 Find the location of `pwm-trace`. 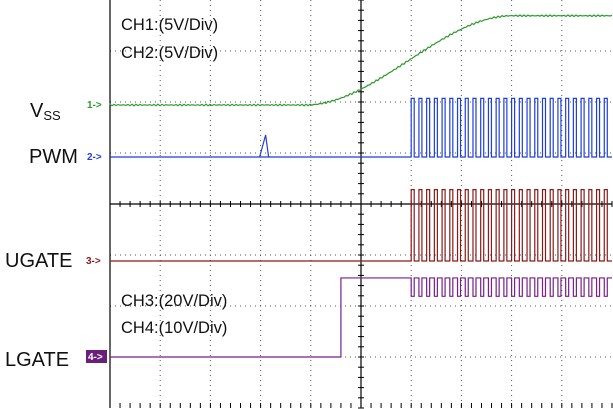

pwm-trace is located at coordinates (361, 127).